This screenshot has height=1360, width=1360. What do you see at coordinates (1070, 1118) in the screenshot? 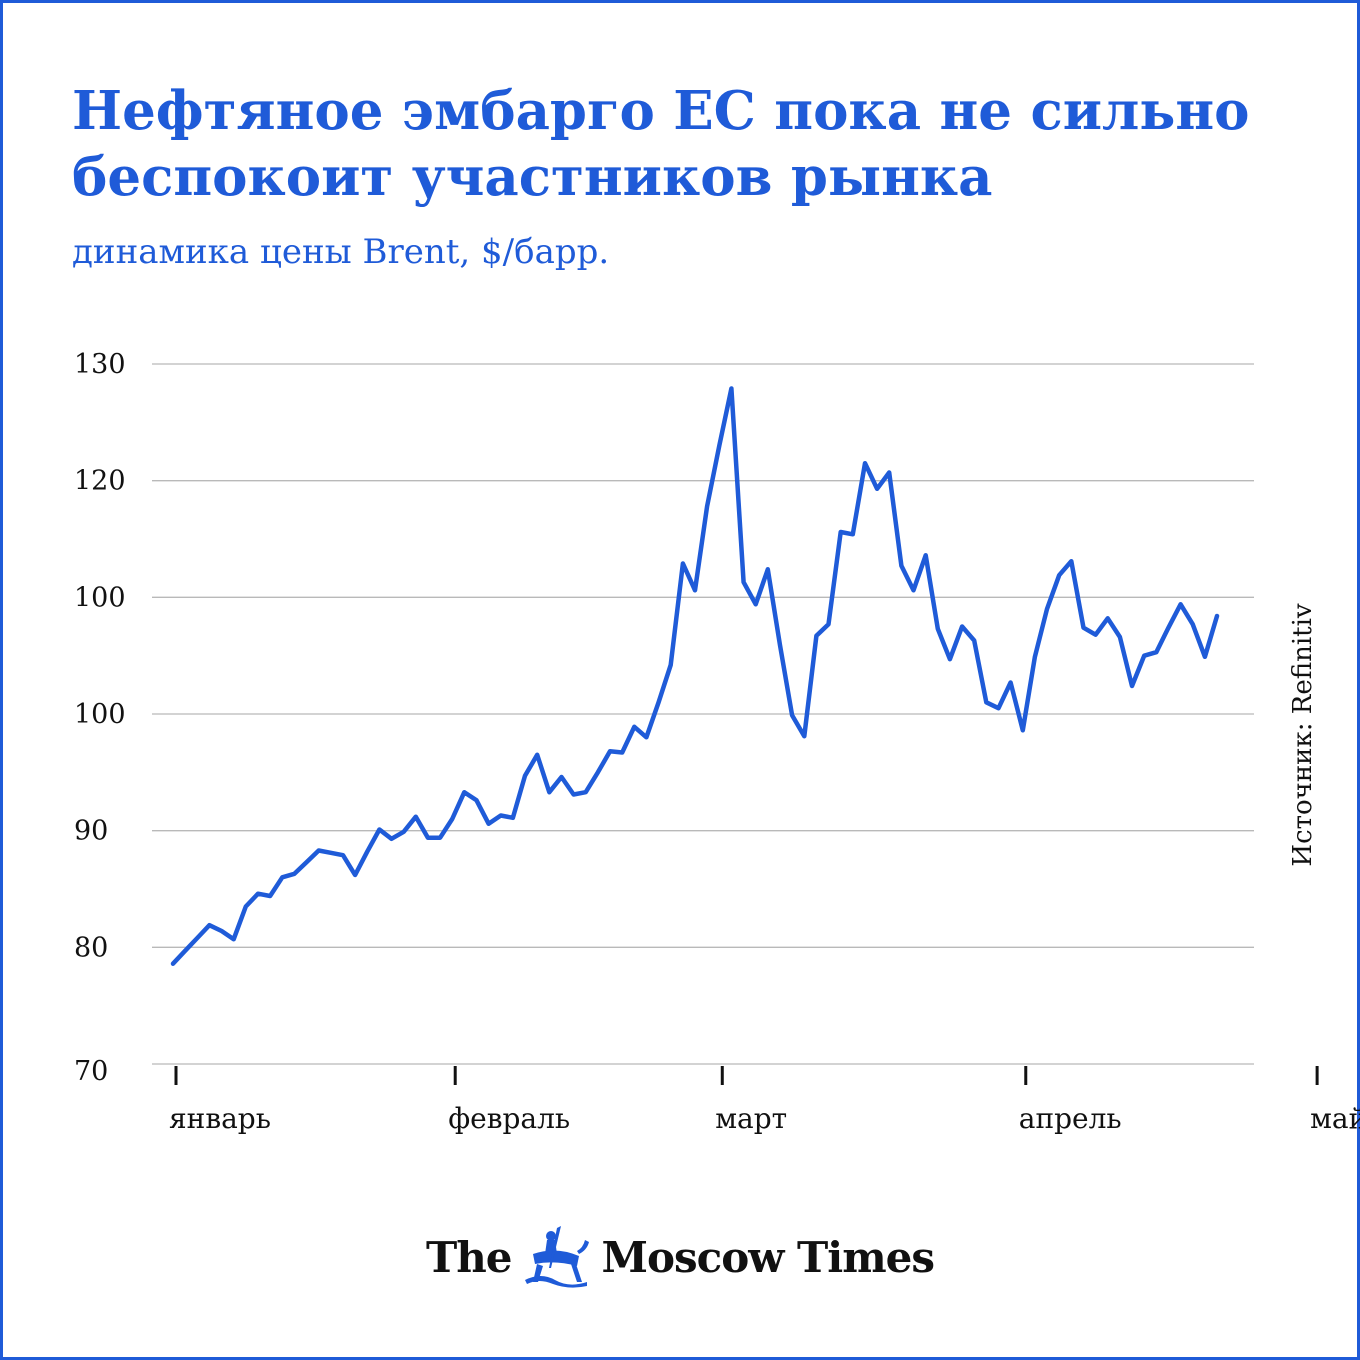
I see `month-label: апрель` at bounding box center [1070, 1118].